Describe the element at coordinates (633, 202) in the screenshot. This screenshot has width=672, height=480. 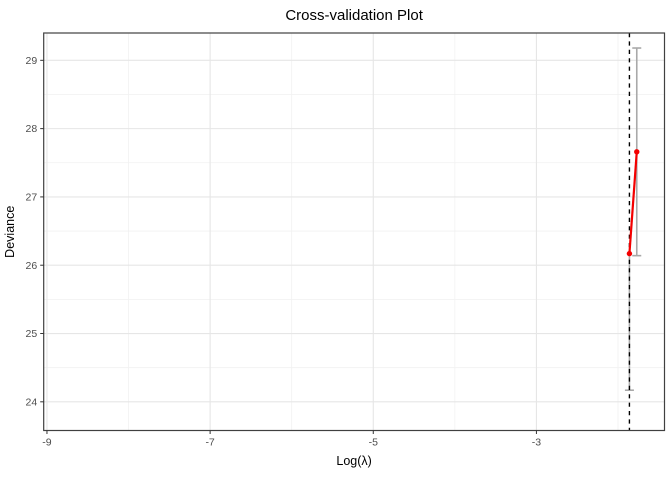
I see `cv-line` at that location.